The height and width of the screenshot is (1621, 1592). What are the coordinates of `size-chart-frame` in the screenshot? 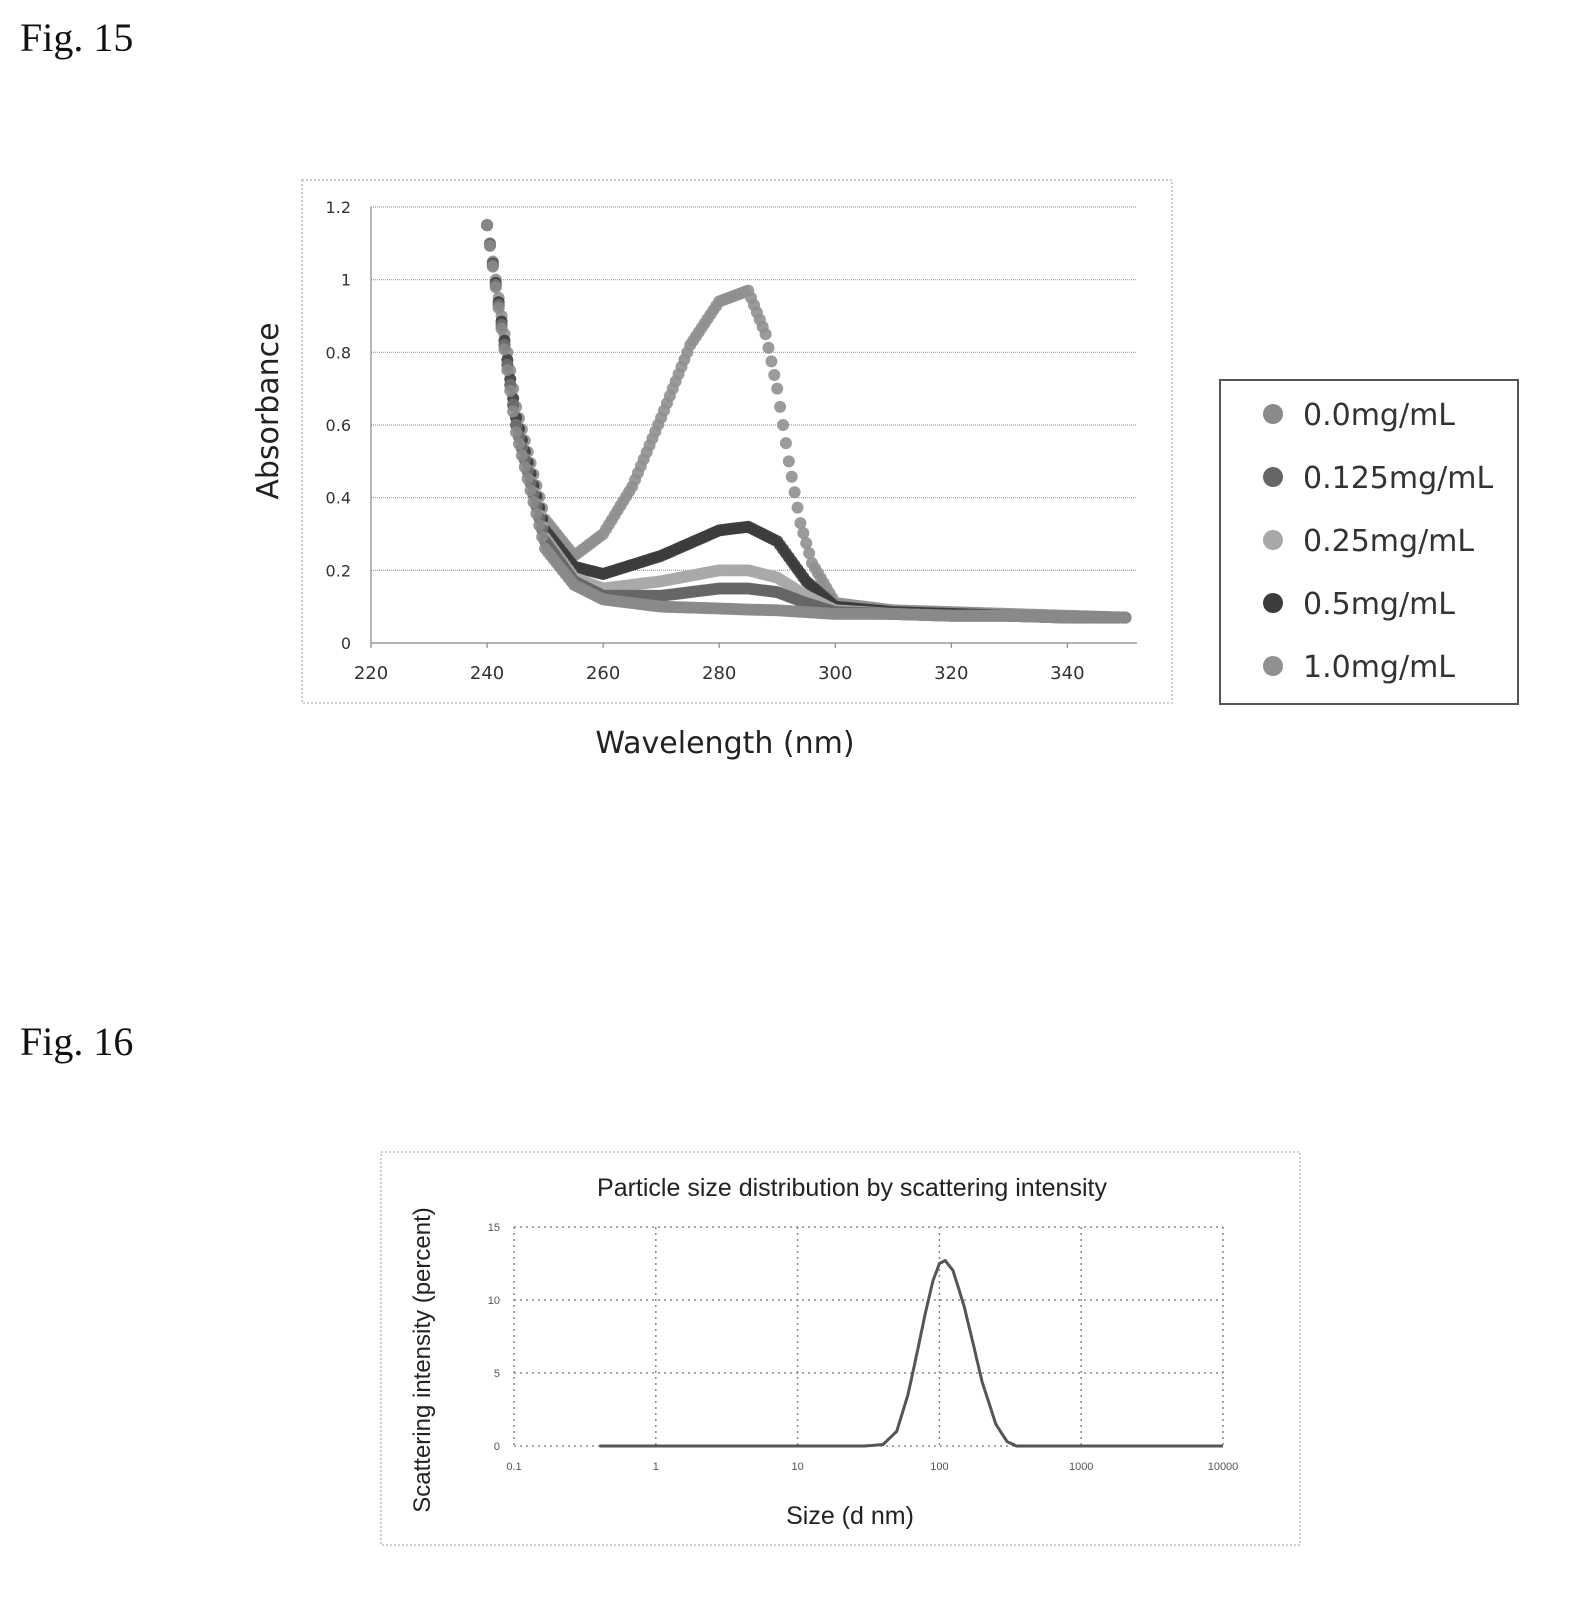 It's located at (840, 1348).